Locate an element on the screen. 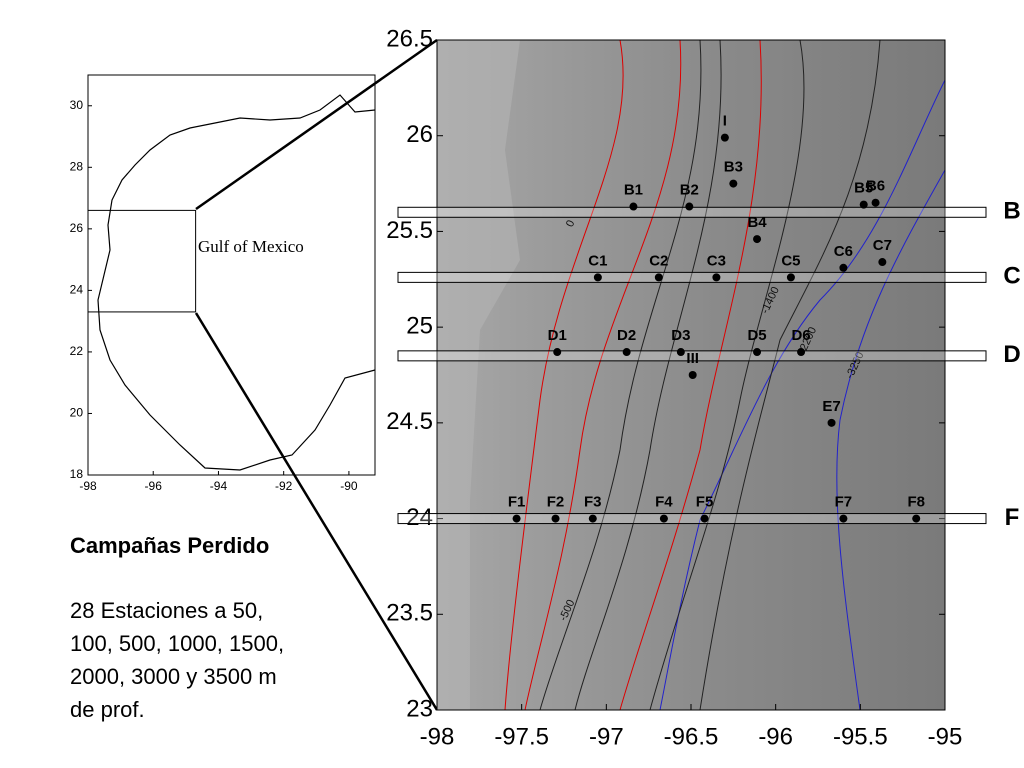 The image size is (1024, 768). station-label: F1 is located at coordinates (517, 502).